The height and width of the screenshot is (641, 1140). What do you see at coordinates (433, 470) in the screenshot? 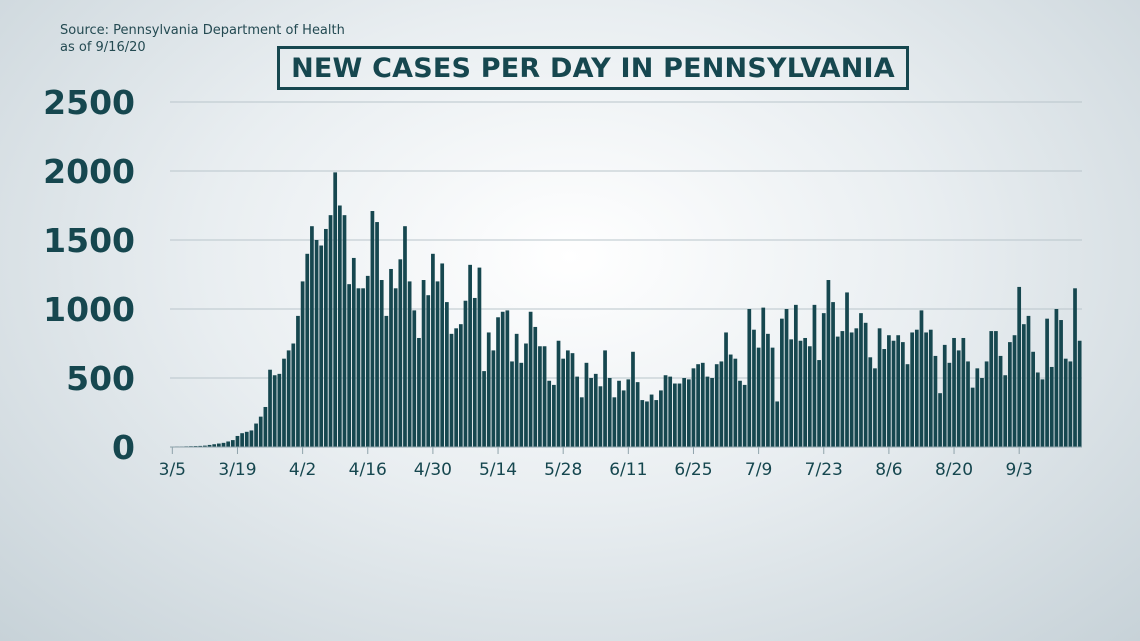
I see `x-tick-label: 4/30` at bounding box center [433, 470].